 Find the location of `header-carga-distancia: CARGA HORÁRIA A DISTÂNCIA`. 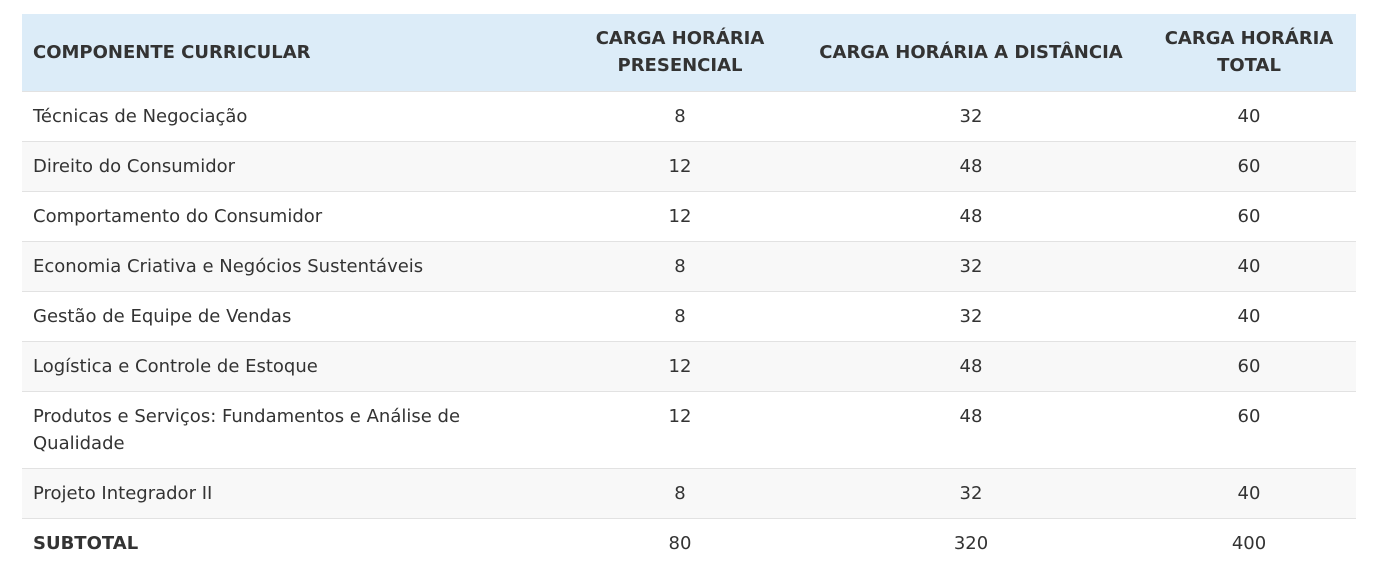

header-carga-distancia: CARGA HORÁRIA A DISTÂNCIA is located at coordinates (971, 52).